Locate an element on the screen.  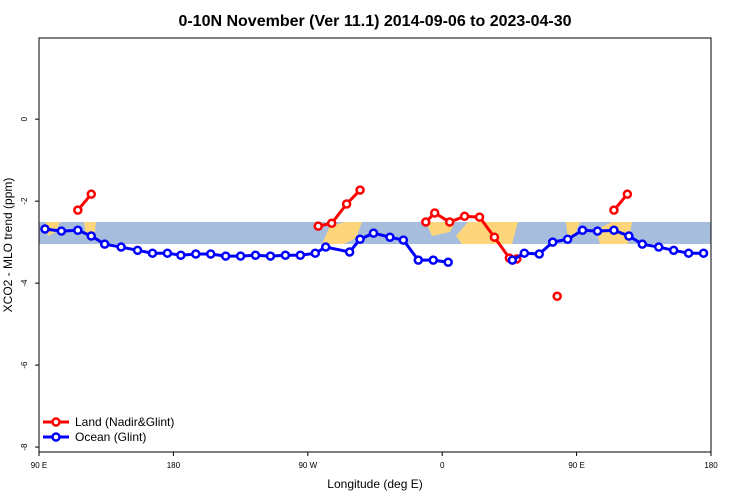
x-axis-label: Longitude (deg E) is located at coordinates (374, 484).